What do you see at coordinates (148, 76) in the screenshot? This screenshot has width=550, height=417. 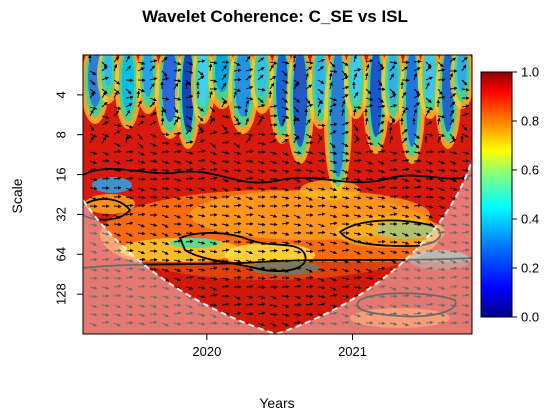 I see `coherence-region` at bounding box center [148, 76].